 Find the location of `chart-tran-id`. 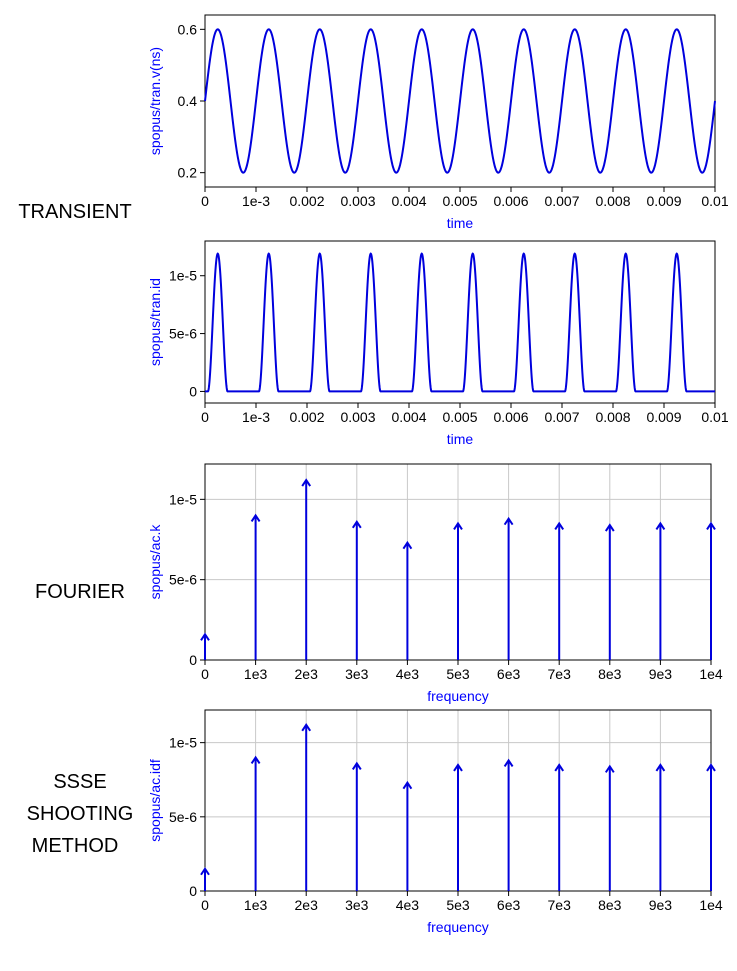

chart-tran-id is located at coordinates (458, 324).